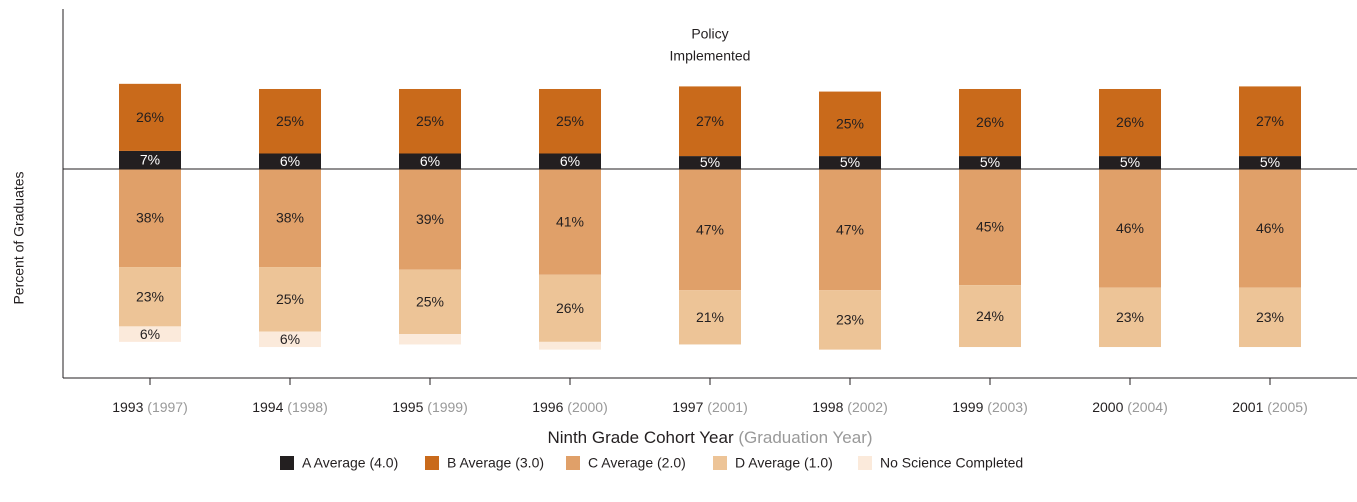  Describe the element at coordinates (307, 407) in the screenshot. I see `x-tick-grad-year: (1998)` at that location.